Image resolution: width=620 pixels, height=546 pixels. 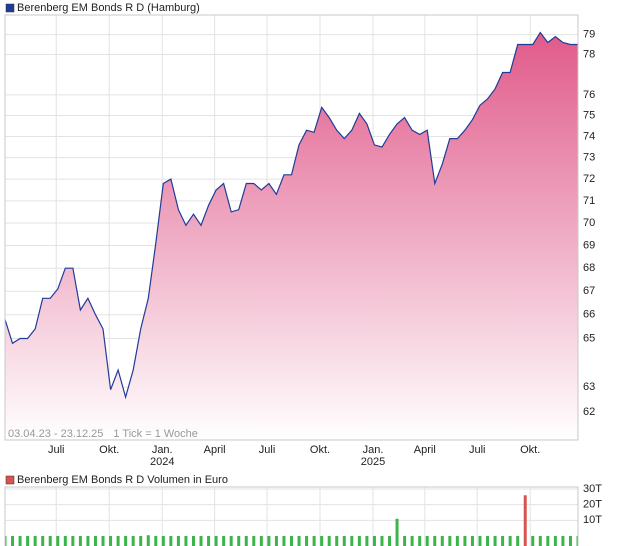 What do you see at coordinates (291, 520) in the screenshot?
I see `volume-bars` at bounding box center [291, 520].